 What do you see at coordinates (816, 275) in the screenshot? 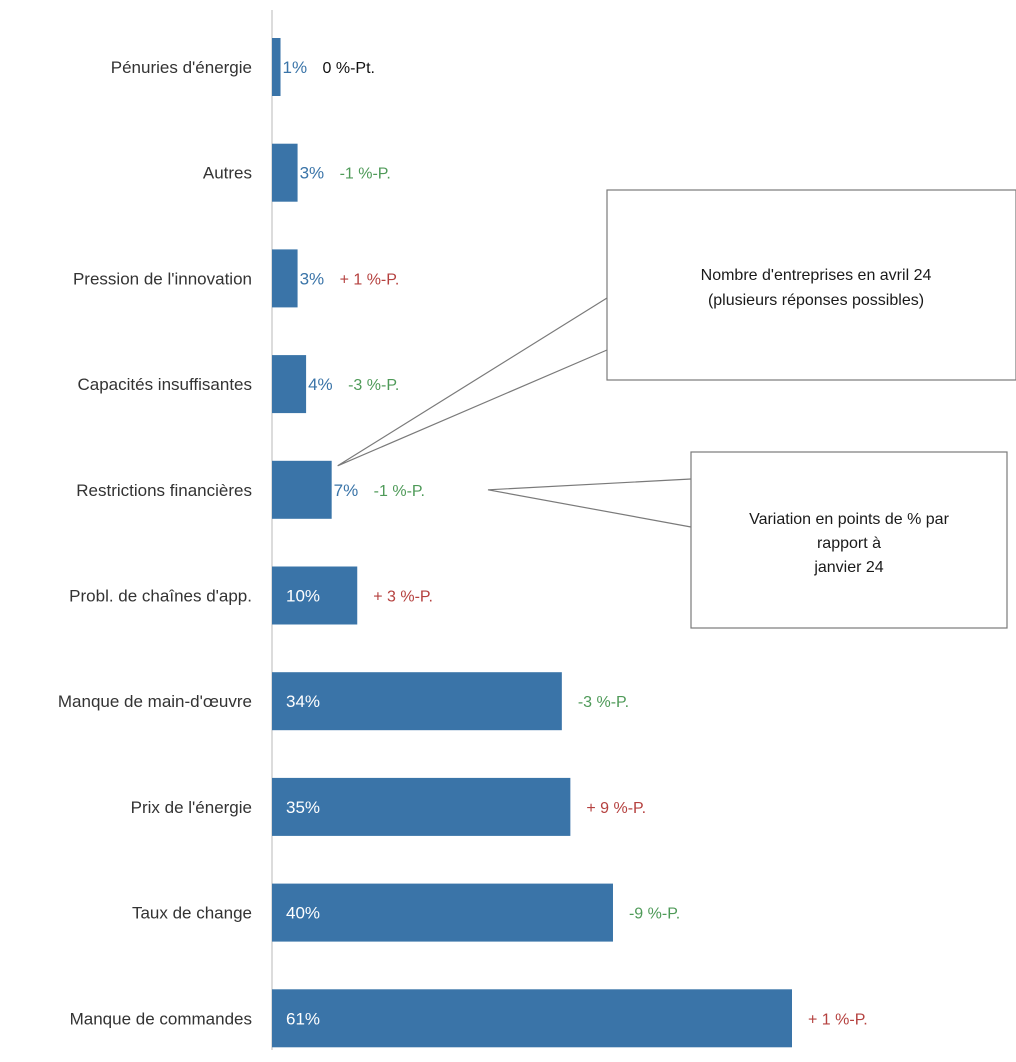
I see `callout-text-line: Nombre d'entreprises en avril 24` at bounding box center [816, 275].